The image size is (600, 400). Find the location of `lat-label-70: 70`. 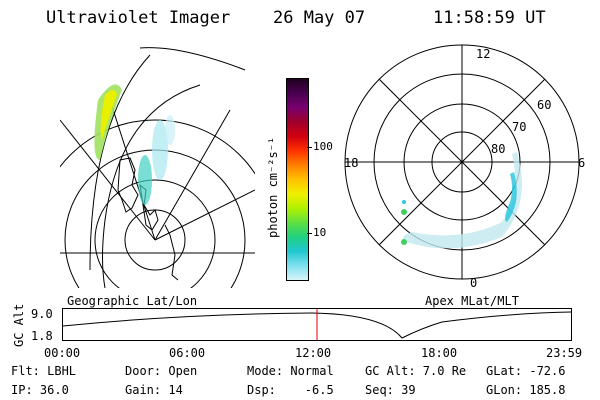

lat-label-70: 70 is located at coordinates (519, 127).